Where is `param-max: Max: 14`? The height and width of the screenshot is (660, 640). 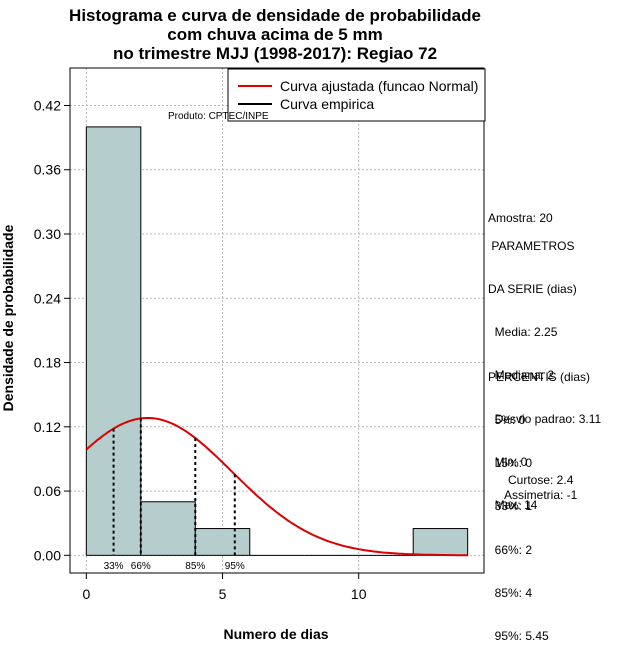 param-max: Max: 14 is located at coordinates (513, 505).